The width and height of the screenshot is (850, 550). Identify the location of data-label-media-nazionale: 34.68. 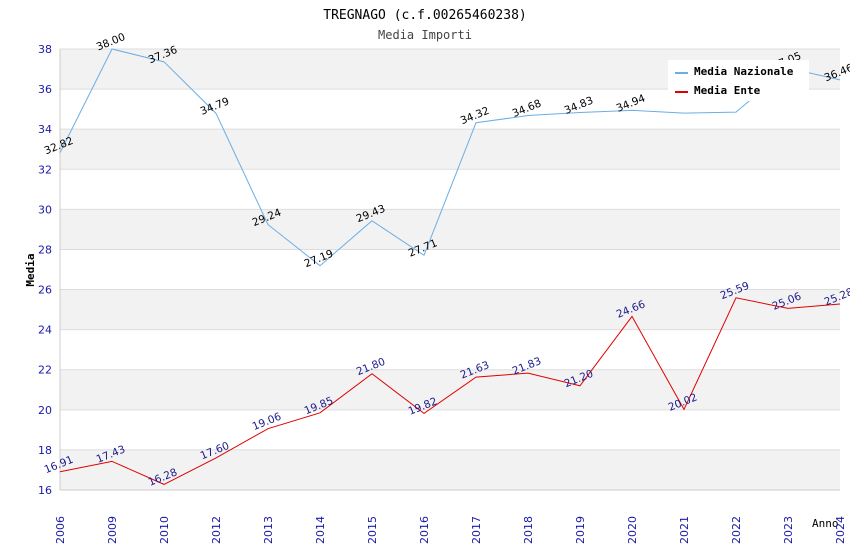
(527, 109).